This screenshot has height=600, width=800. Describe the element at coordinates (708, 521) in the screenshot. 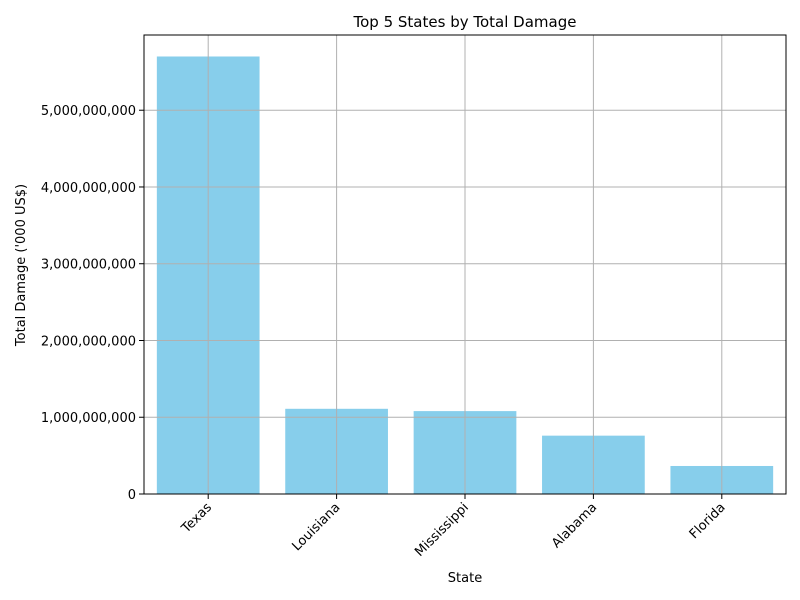

I see `x-tick-label: Florida` at that location.